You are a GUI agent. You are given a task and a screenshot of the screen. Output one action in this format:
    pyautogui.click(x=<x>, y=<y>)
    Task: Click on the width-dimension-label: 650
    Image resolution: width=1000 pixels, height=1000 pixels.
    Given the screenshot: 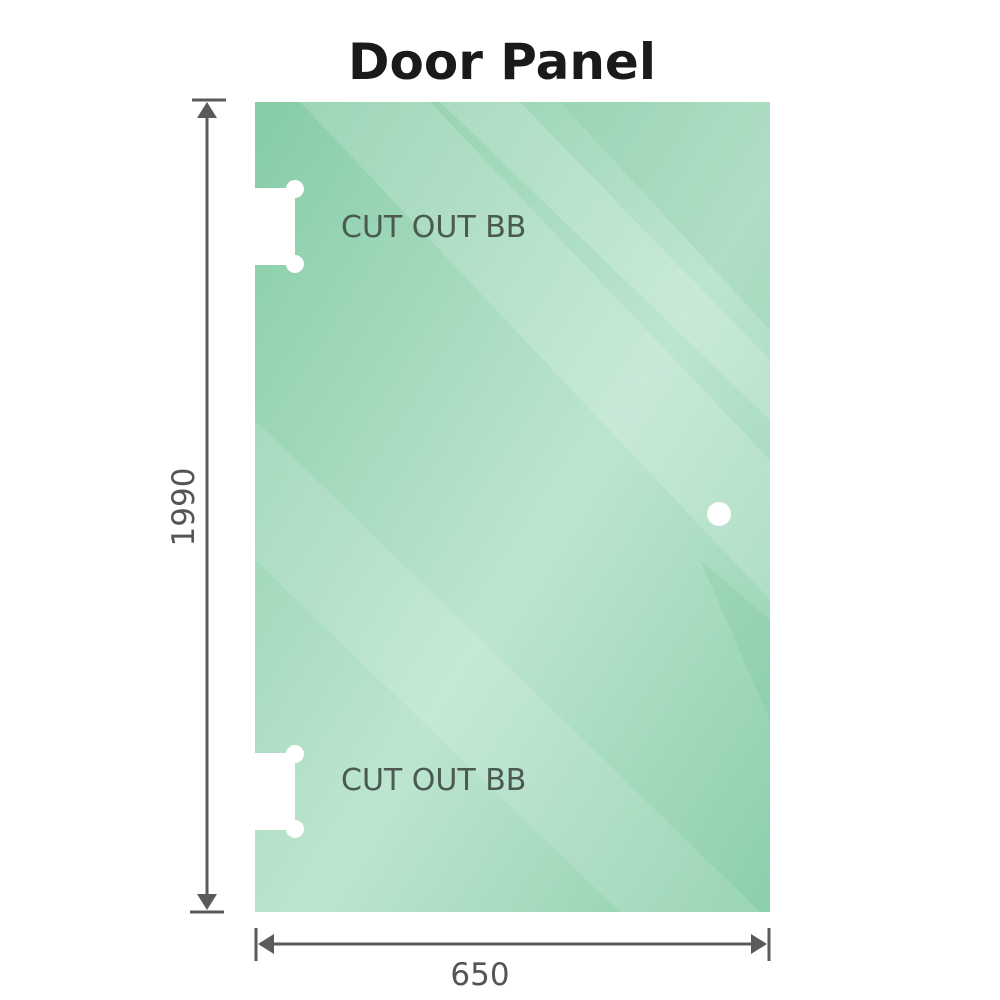 What is the action you would take?
    pyautogui.click(x=479, y=975)
    